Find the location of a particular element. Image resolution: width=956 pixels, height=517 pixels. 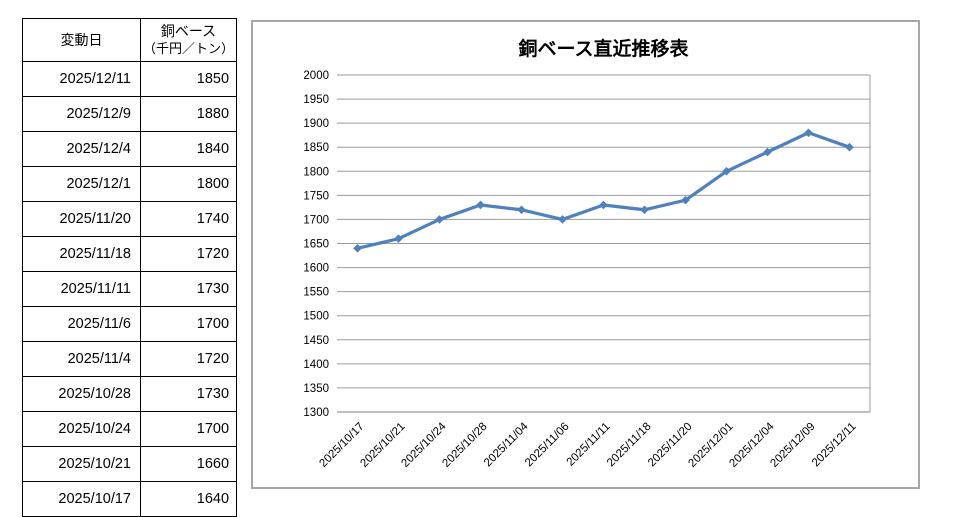

table-row: 2025/12/11 1850 is located at coordinates (130, 79).